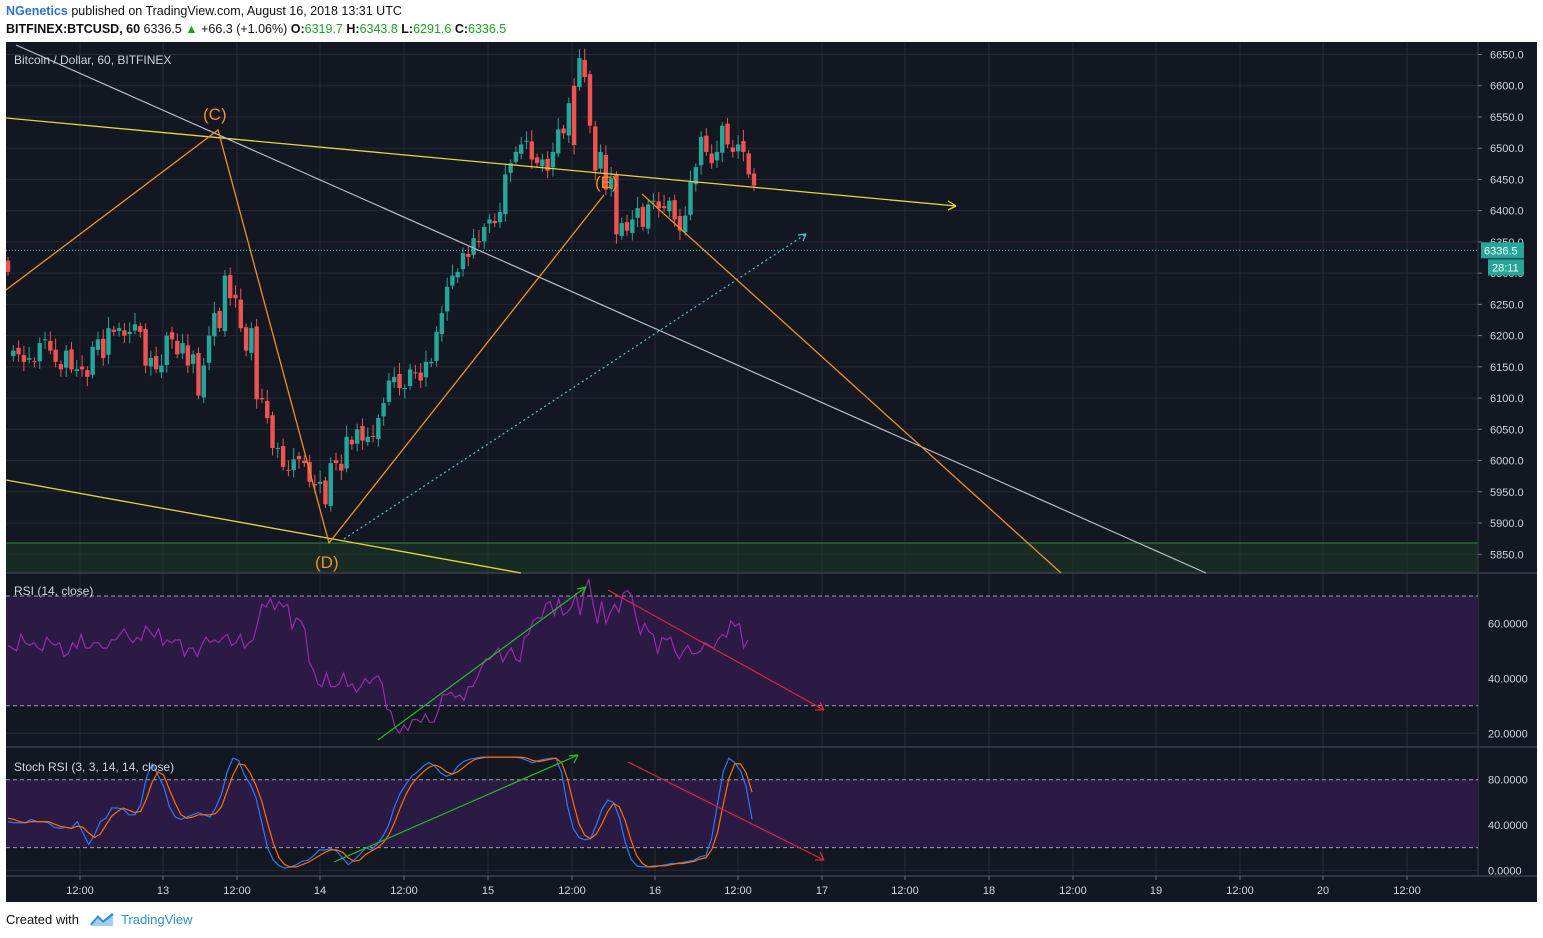 The width and height of the screenshot is (1543, 938). What do you see at coordinates (456, 808) in the screenshot?
I see `stoch-green-arrow` at bounding box center [456, 808].